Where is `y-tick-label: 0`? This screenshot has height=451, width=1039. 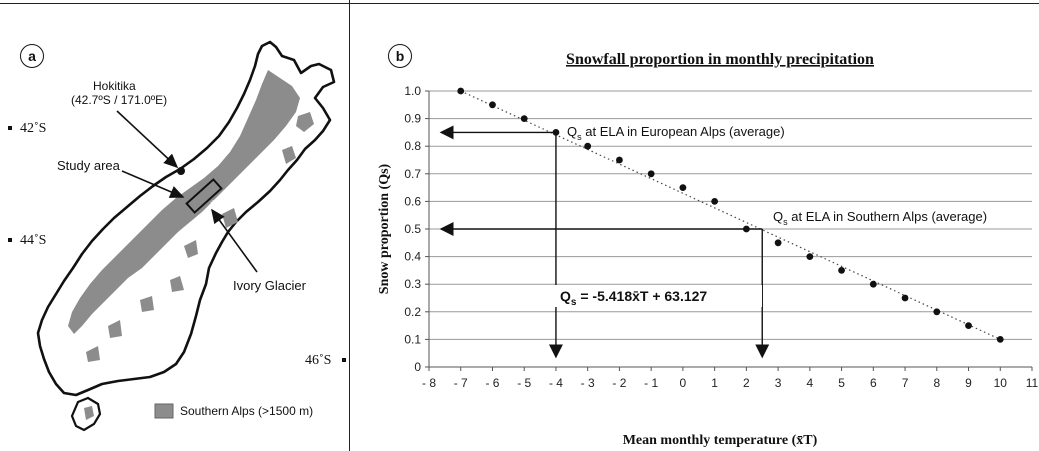
y-tick-label: 0 is located at coordinates (417, 367).